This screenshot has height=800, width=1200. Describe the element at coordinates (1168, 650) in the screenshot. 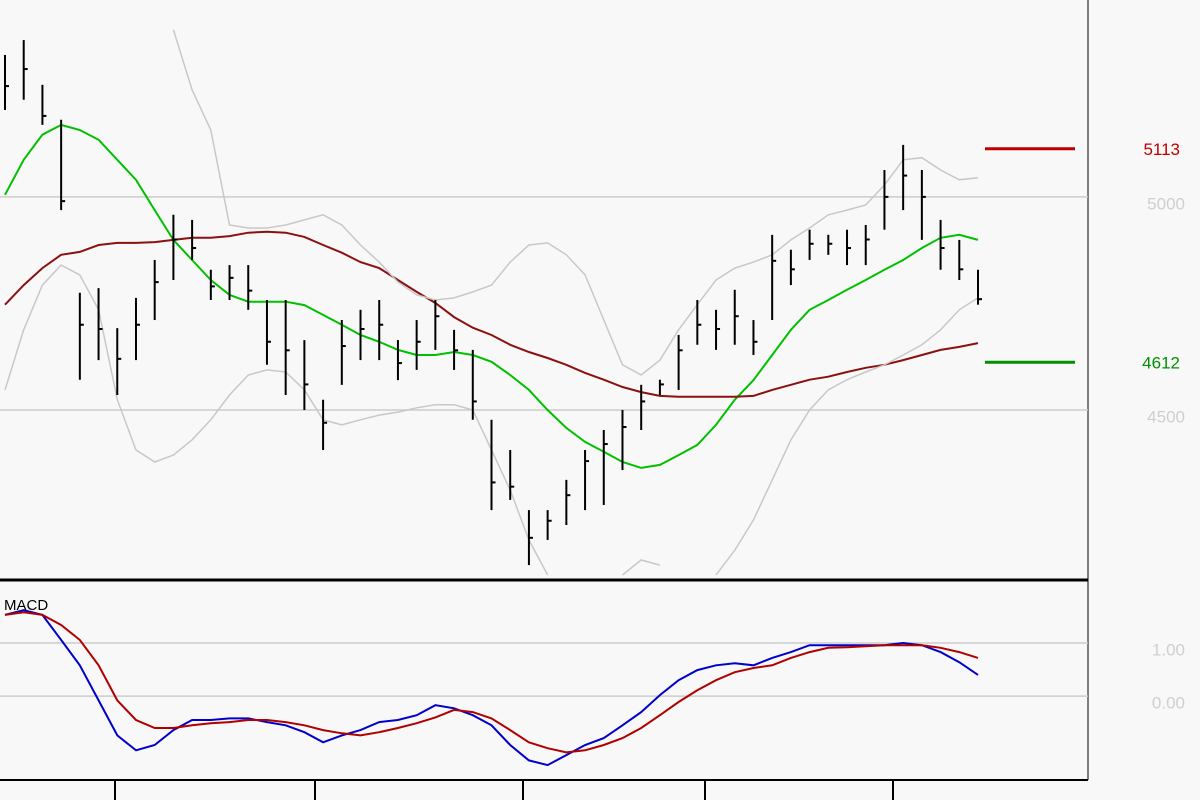

I see `y-tick-label: 1.00` at that location.